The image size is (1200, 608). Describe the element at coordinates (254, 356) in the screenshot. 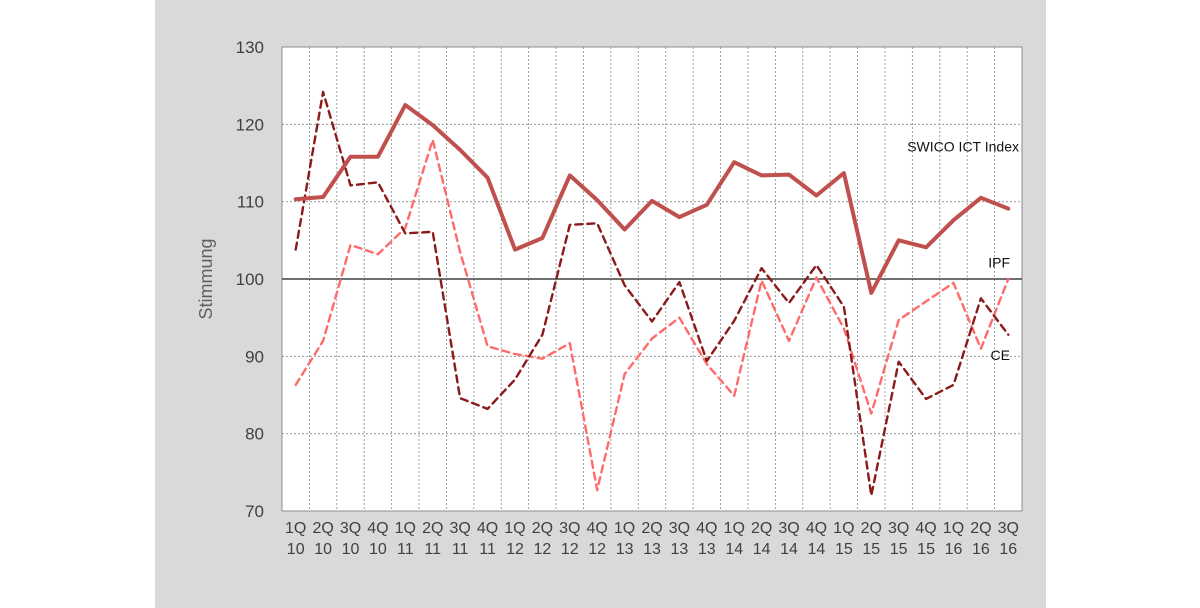

I see `y-tick-label: 90` at that location.